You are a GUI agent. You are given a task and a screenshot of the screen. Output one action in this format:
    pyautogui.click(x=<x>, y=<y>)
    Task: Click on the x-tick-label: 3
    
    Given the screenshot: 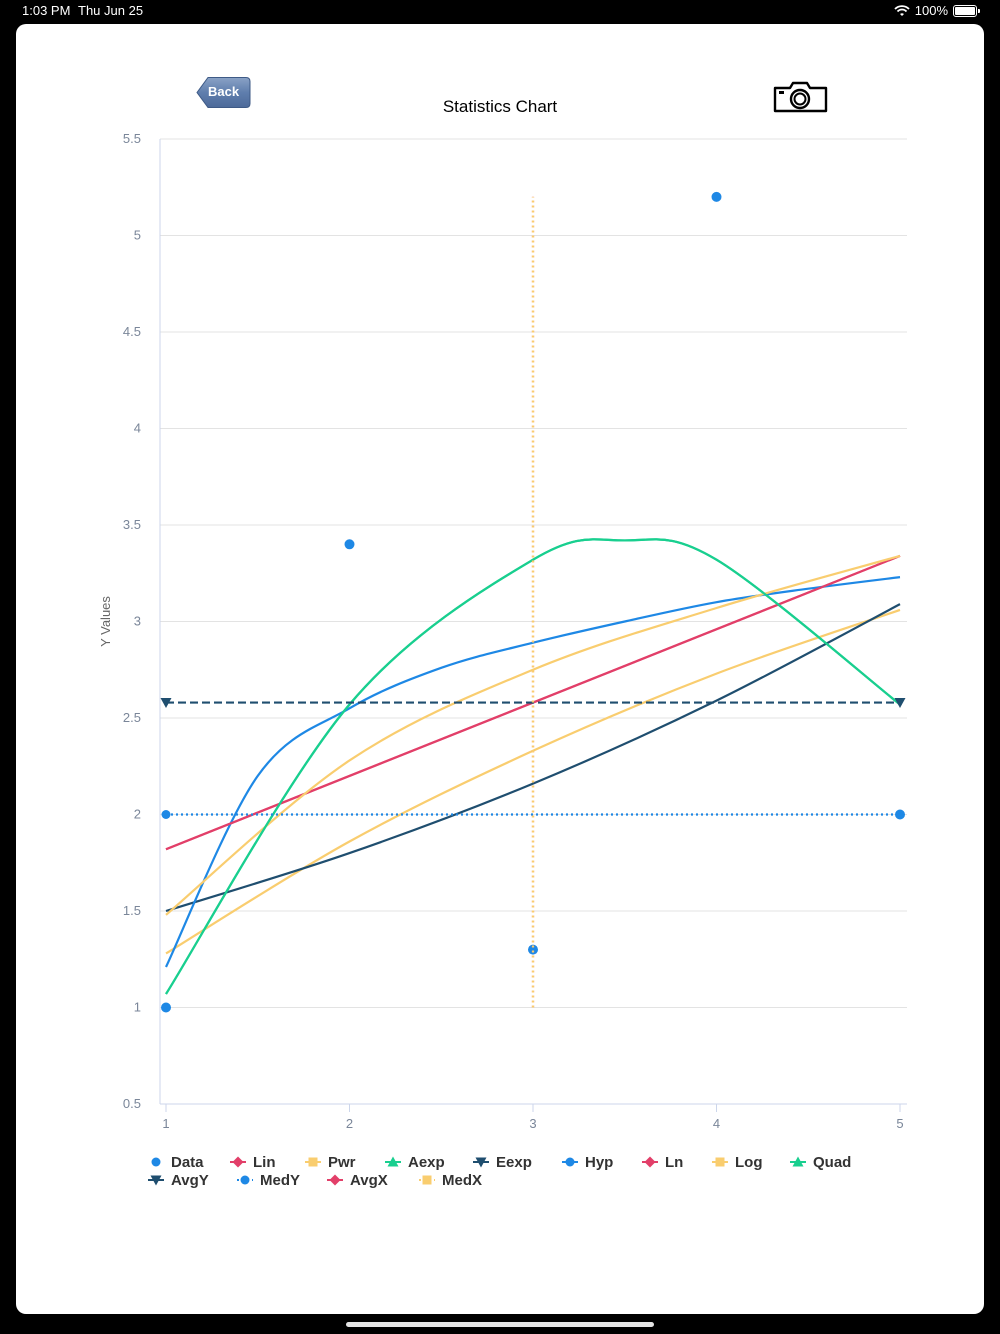 What is the action you would take?
    pyautogui.click(x=532, y=1123)
    